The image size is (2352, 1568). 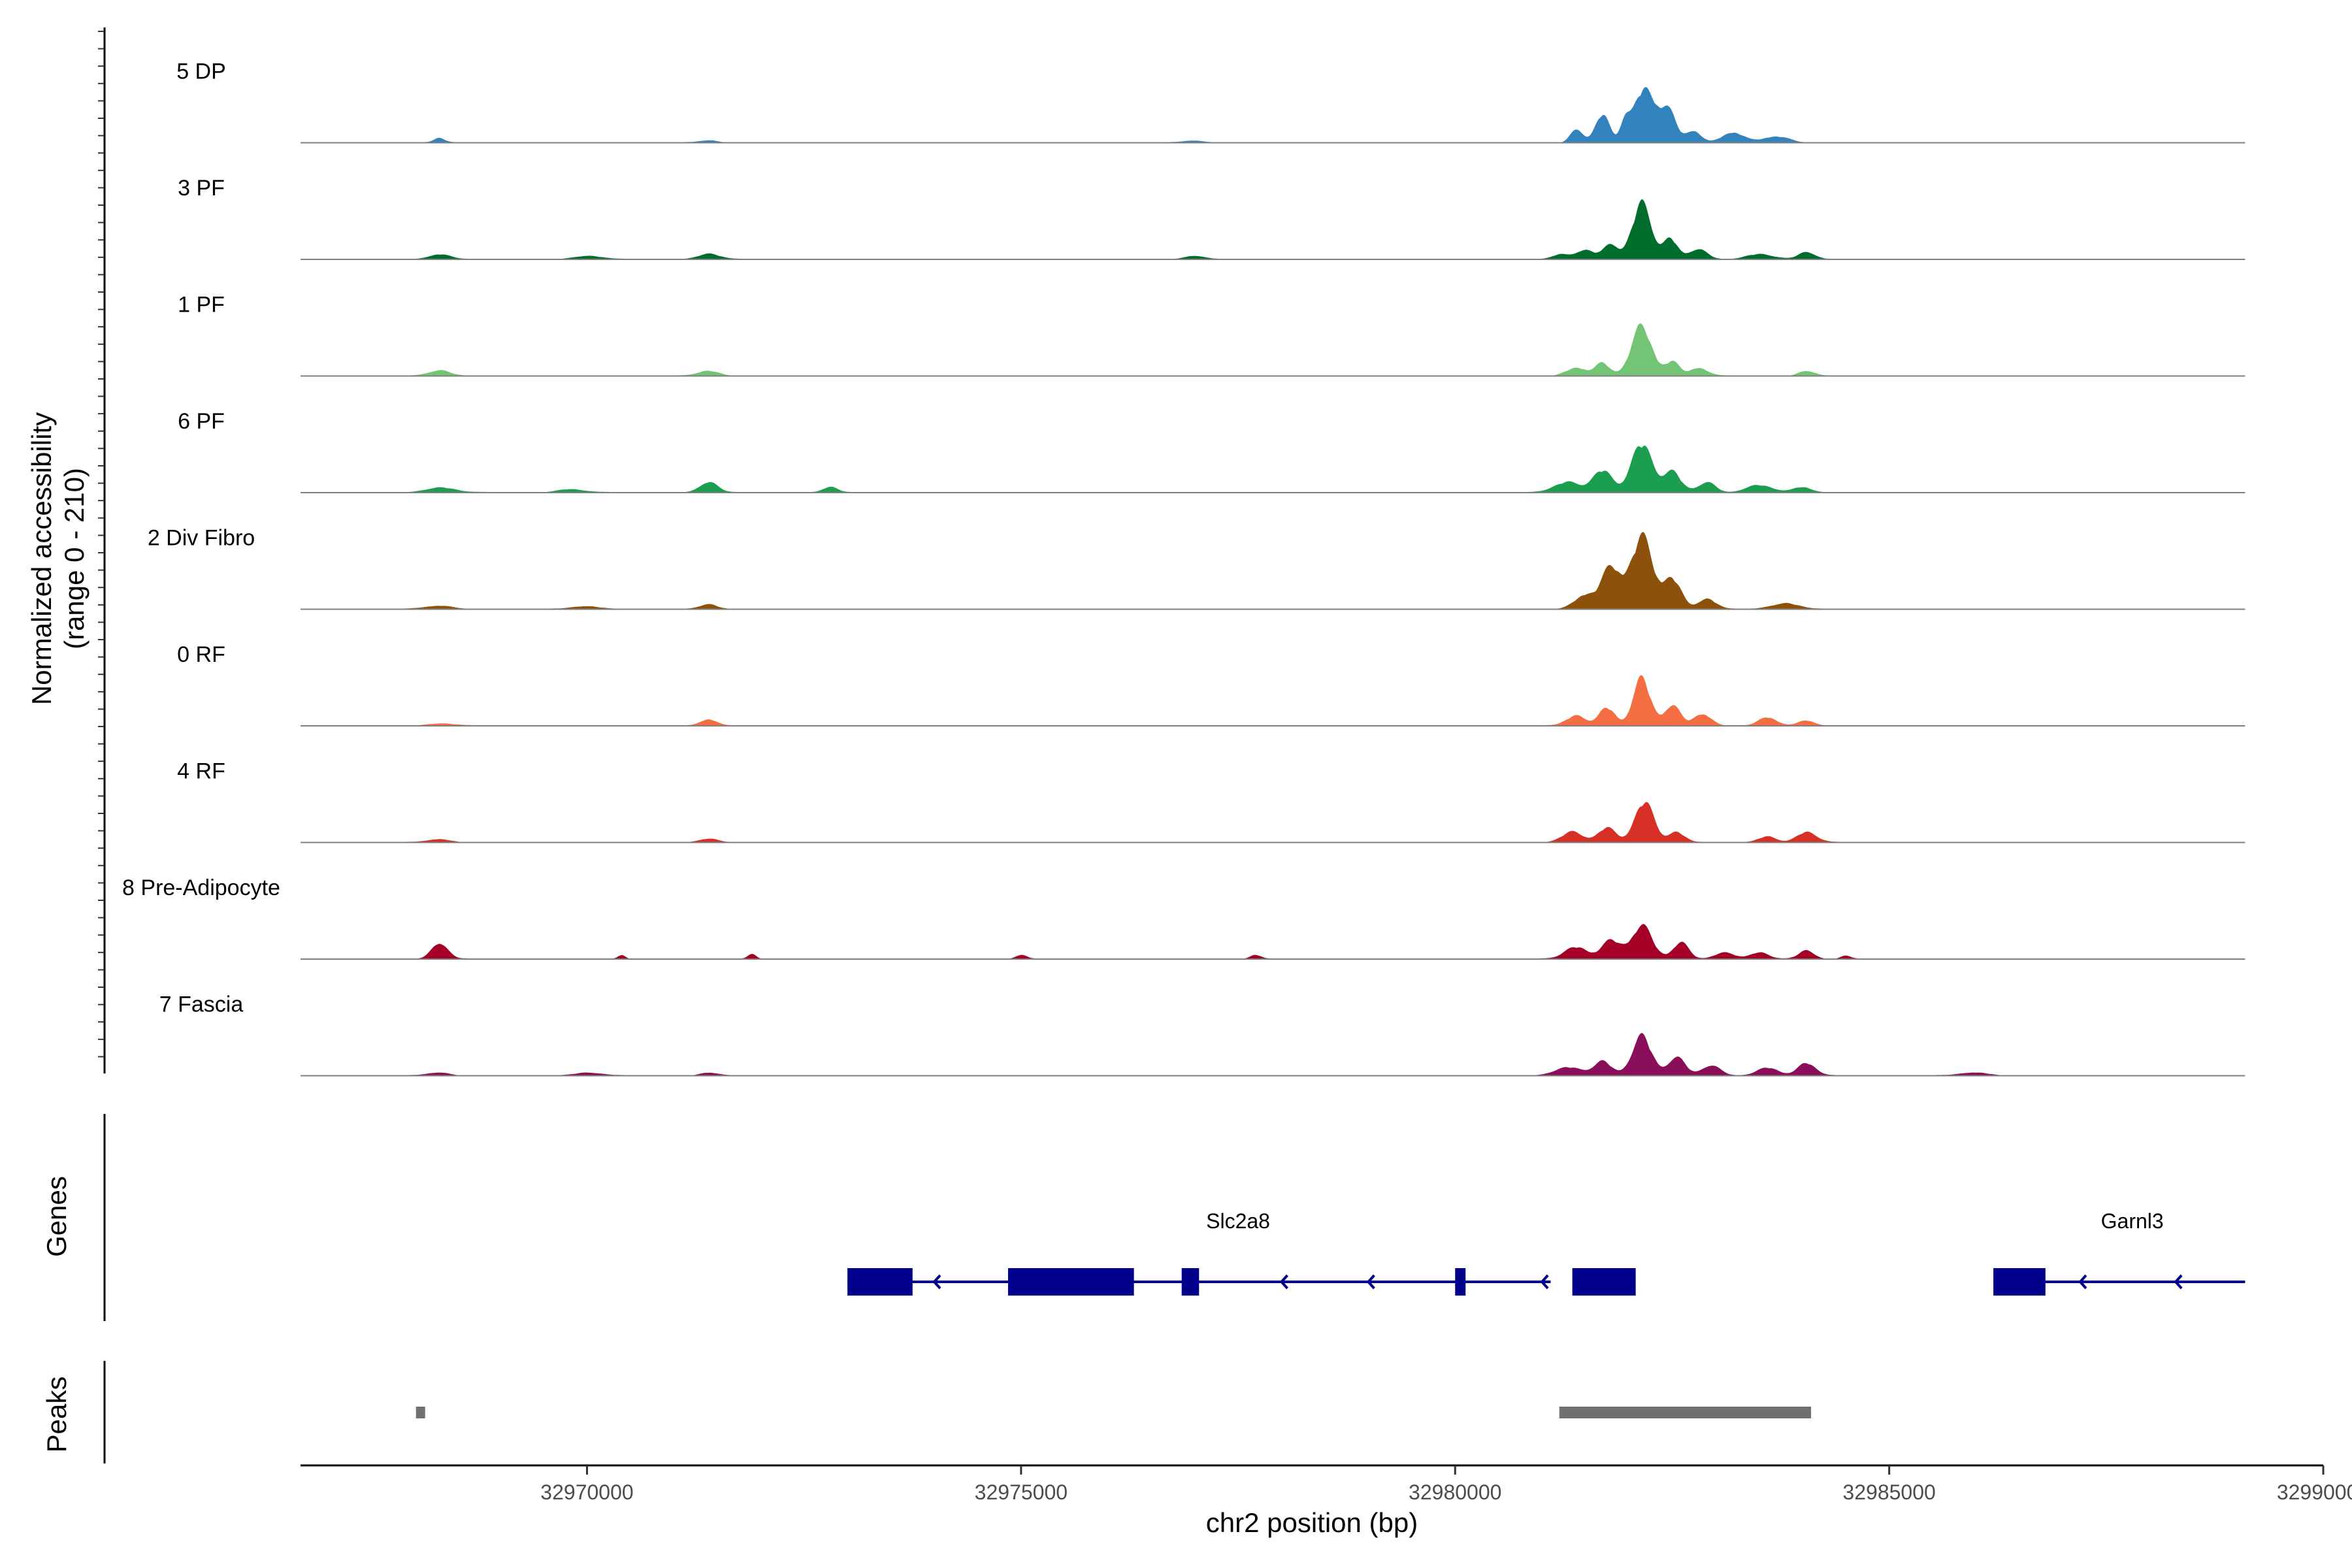 What do you see at coordinates (1174, 1217) in the screenshot?
I see `gene-track: Slc2a8 Garnl3` at bounding box center [1174, 1217].